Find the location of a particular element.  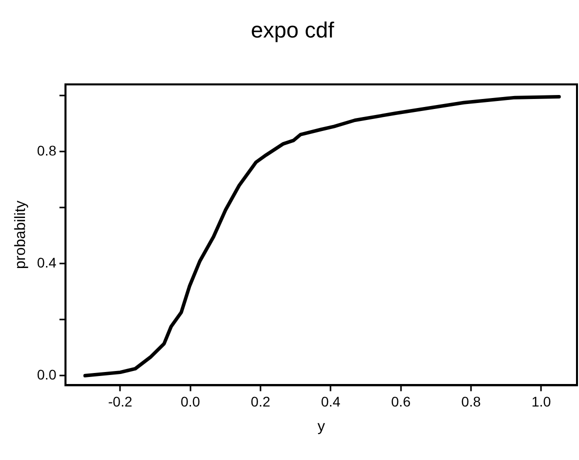

y-tick-label: 0.8 is located at coordinates (46, 150).